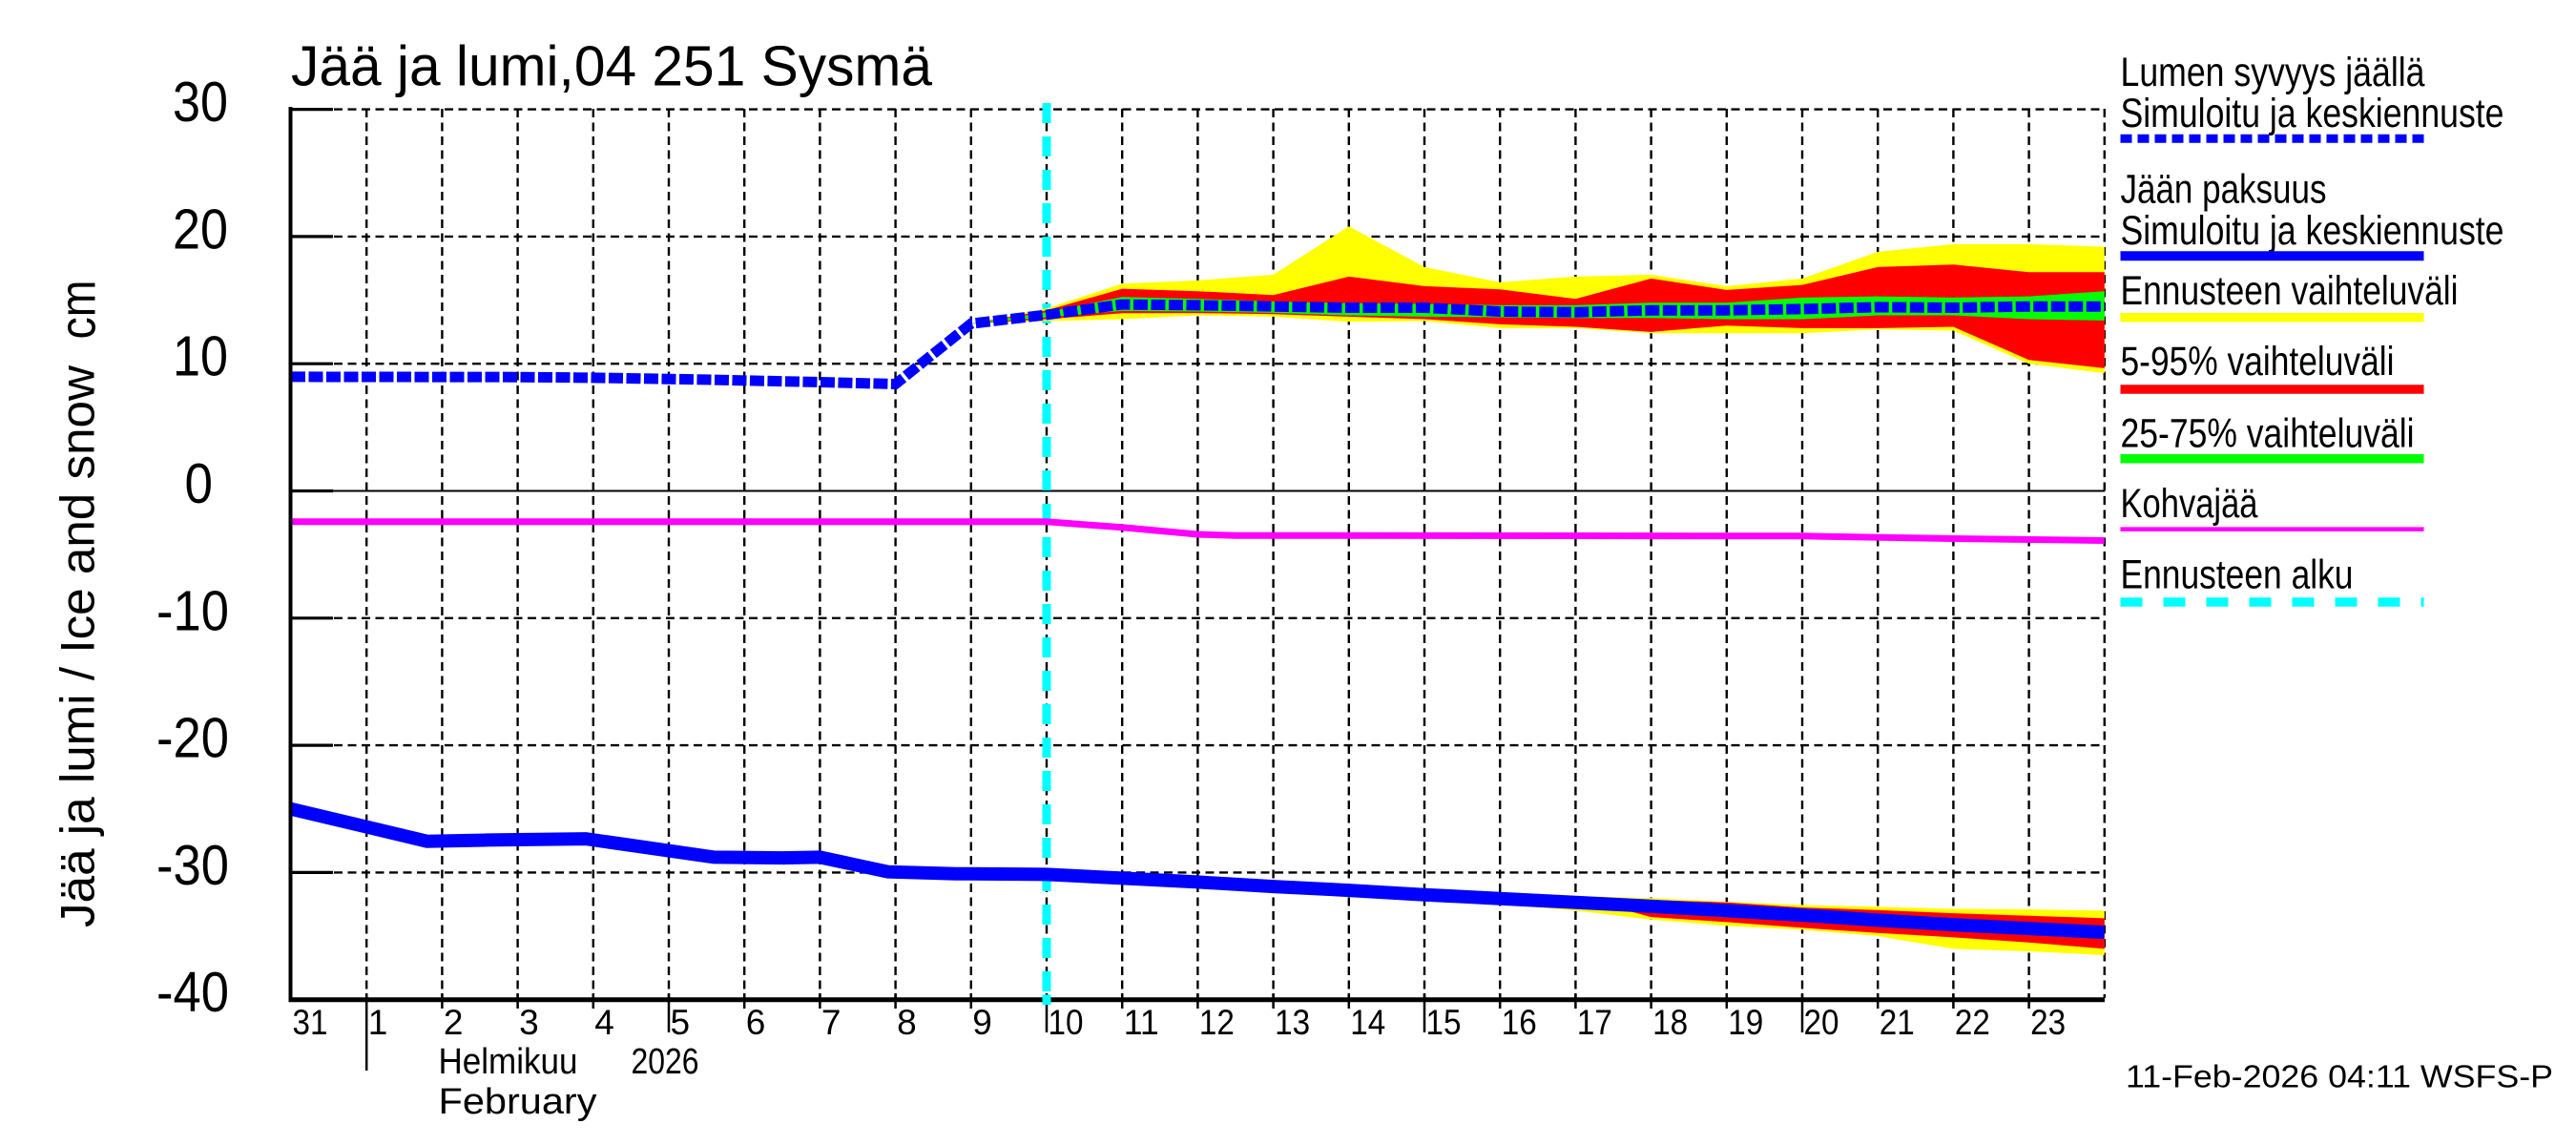 This screenshot has height=1145, width=2576. I want to click on svg-text: 5-95% vaihteluväli, so click(2258, 362).